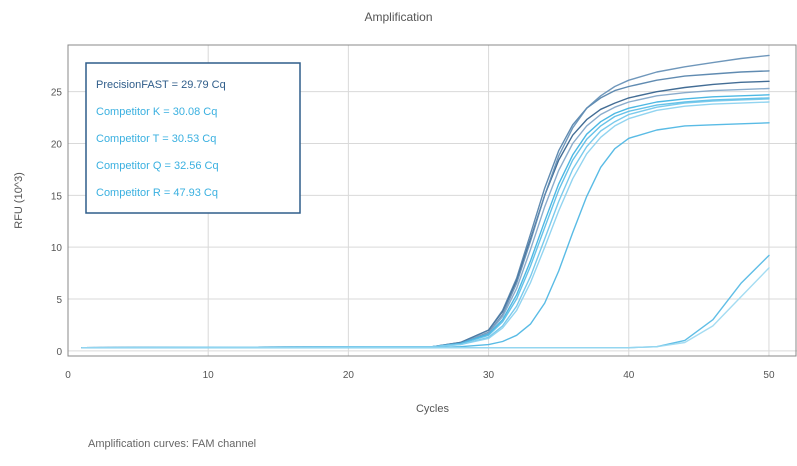 This screenshot has height=466, width=797. What do you see at coordinates (19, 200) in the screenshot?
I see `y-axis-label: RFU (10^3)` at bounding box center [19, 200].